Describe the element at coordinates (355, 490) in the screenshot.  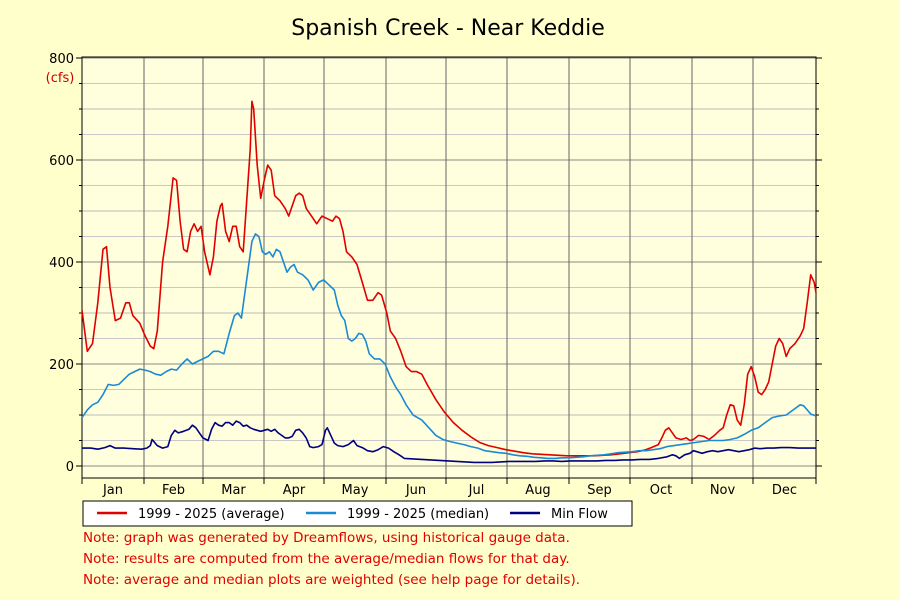
I see `x-tick-label-may: May` at that location.